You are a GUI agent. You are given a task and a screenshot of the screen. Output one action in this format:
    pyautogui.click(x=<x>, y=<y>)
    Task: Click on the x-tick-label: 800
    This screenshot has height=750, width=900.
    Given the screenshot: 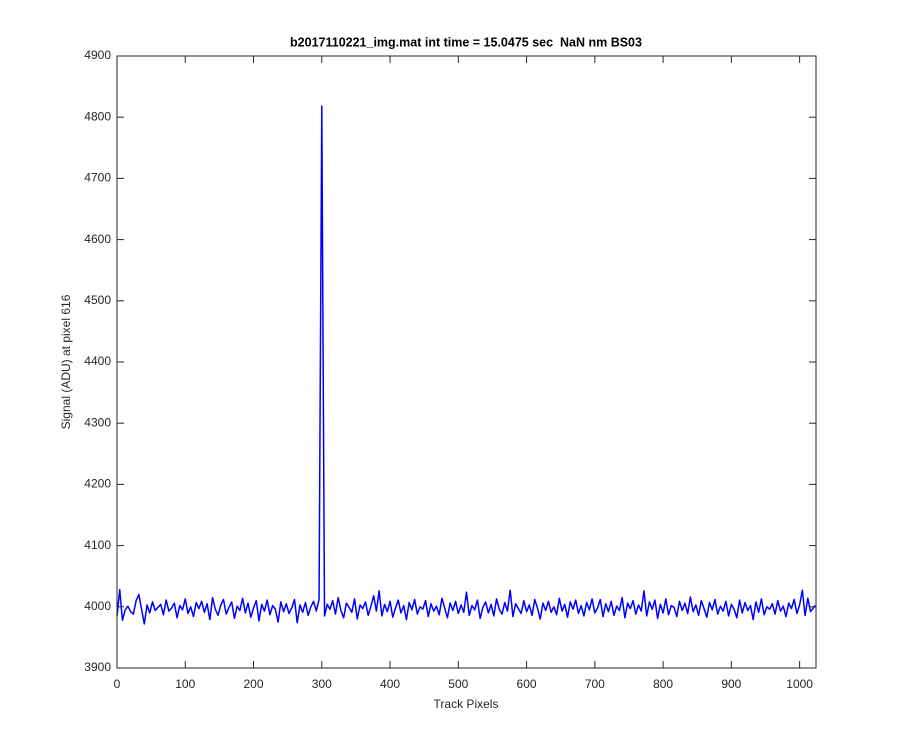 What is the action you would take?
    pyautogui.click(x=663, y=684)
    